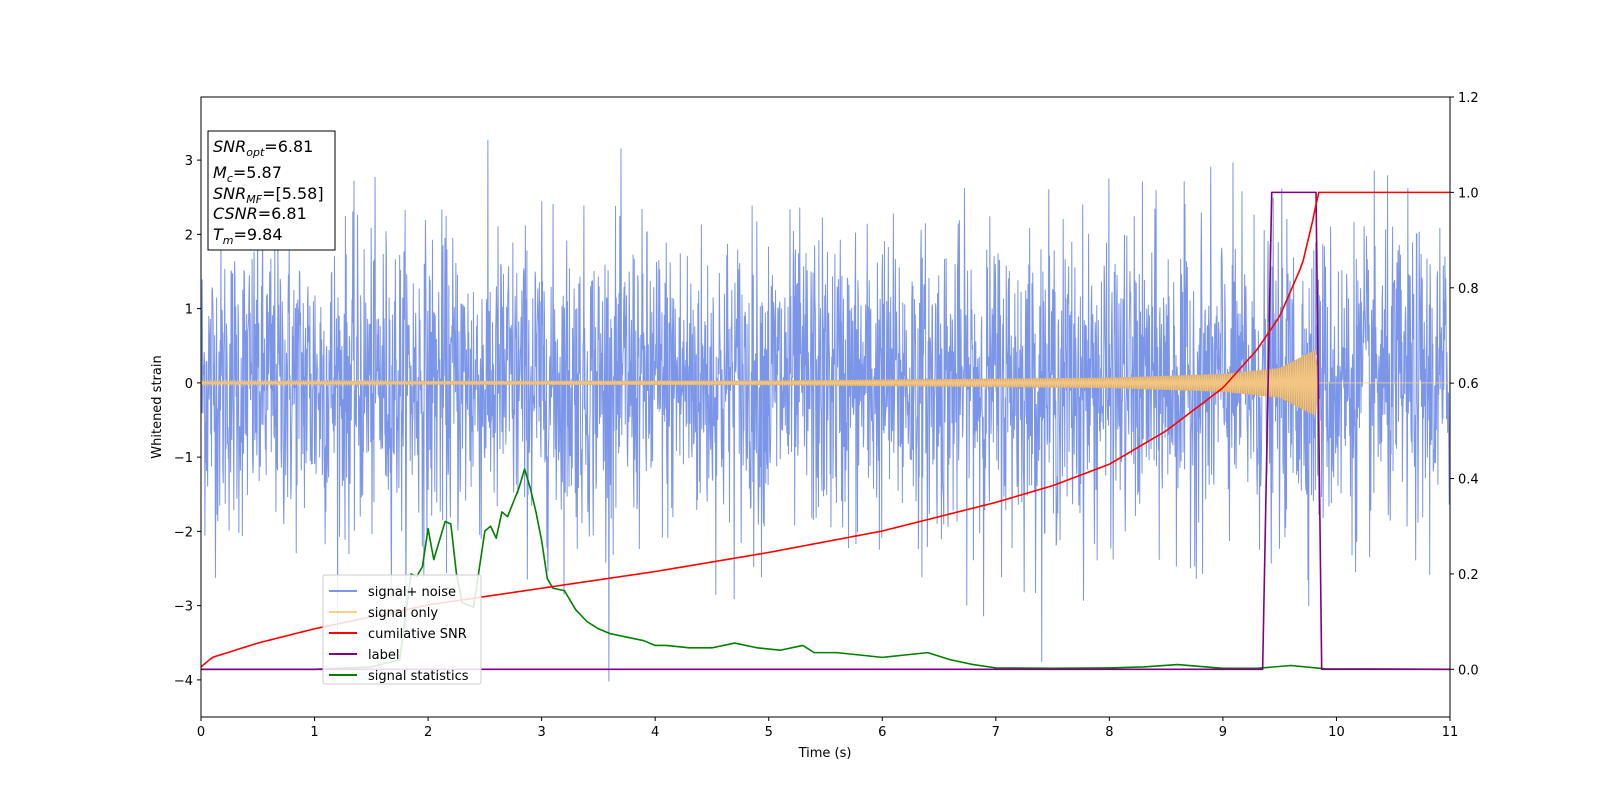 This screenshot has height=800, width=1600. I want to click on series-signal-only, so click(825, 382).